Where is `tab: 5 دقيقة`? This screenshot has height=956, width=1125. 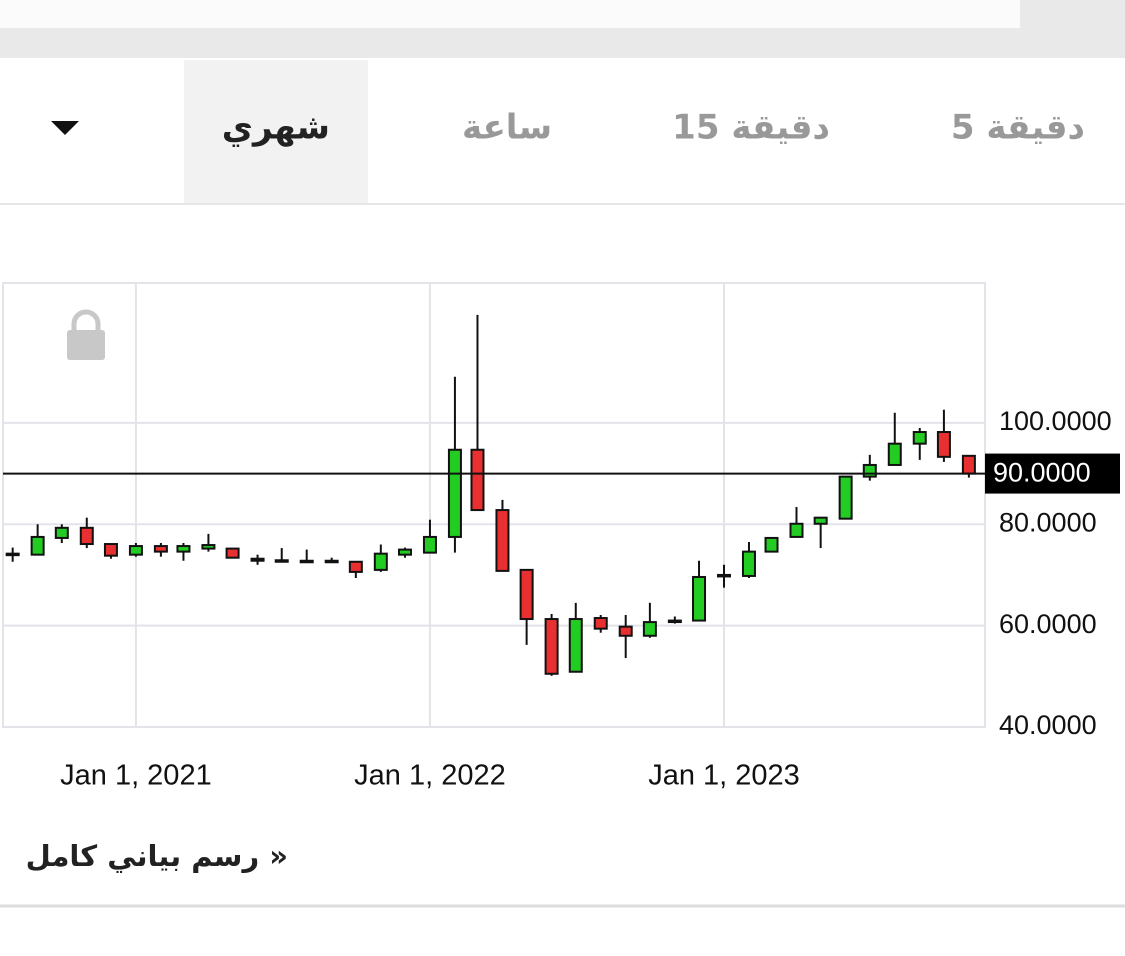 tab: 5 دقيقة is located at coordinates (1018, 128).